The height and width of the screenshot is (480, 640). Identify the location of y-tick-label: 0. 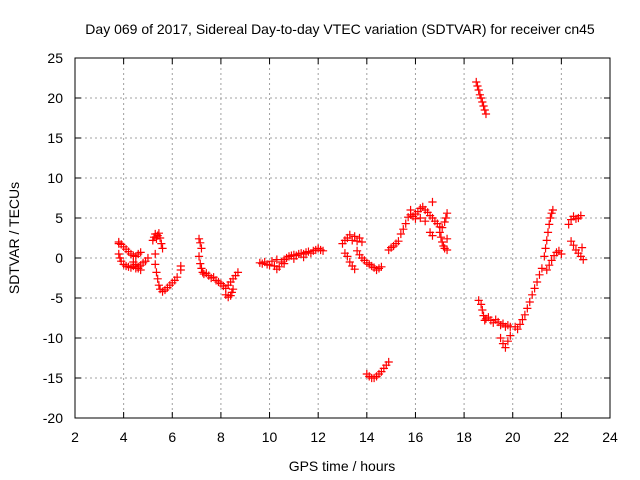
(59, 258).